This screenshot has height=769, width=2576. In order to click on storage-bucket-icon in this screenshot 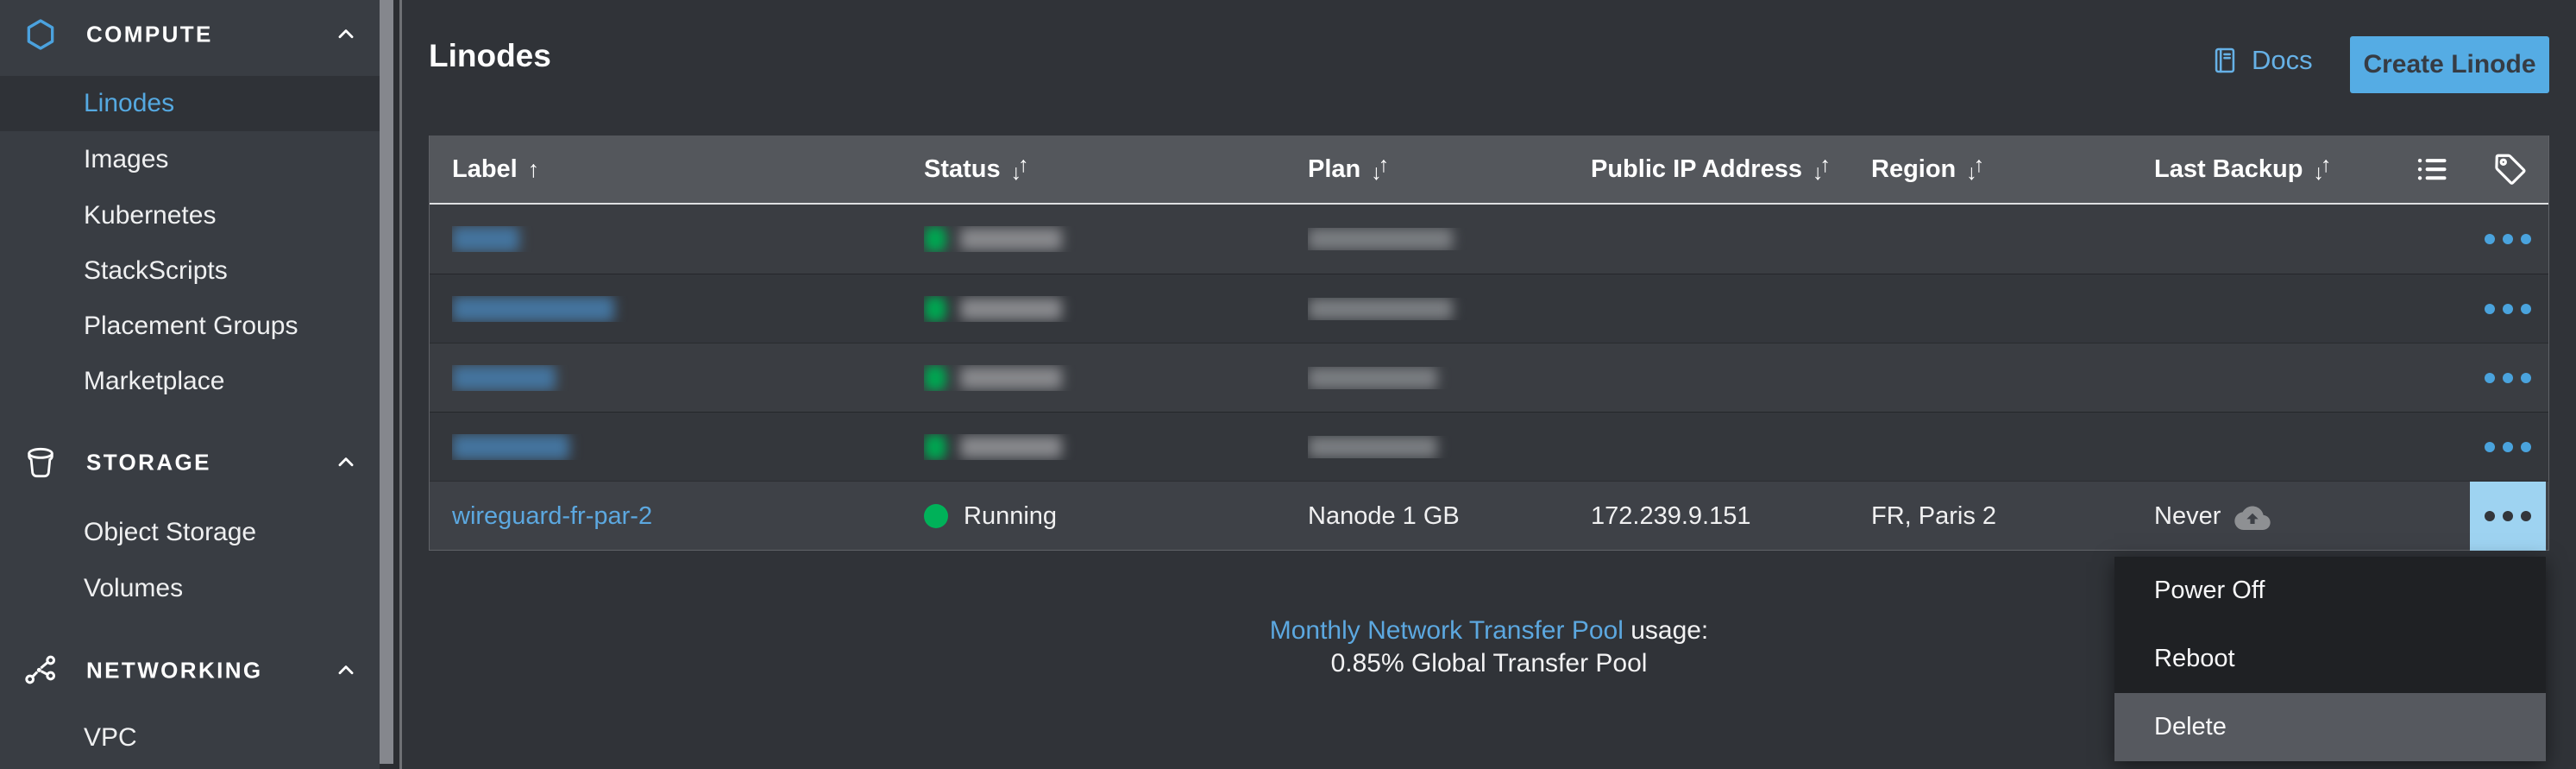, I will do `click(40, 462)`.